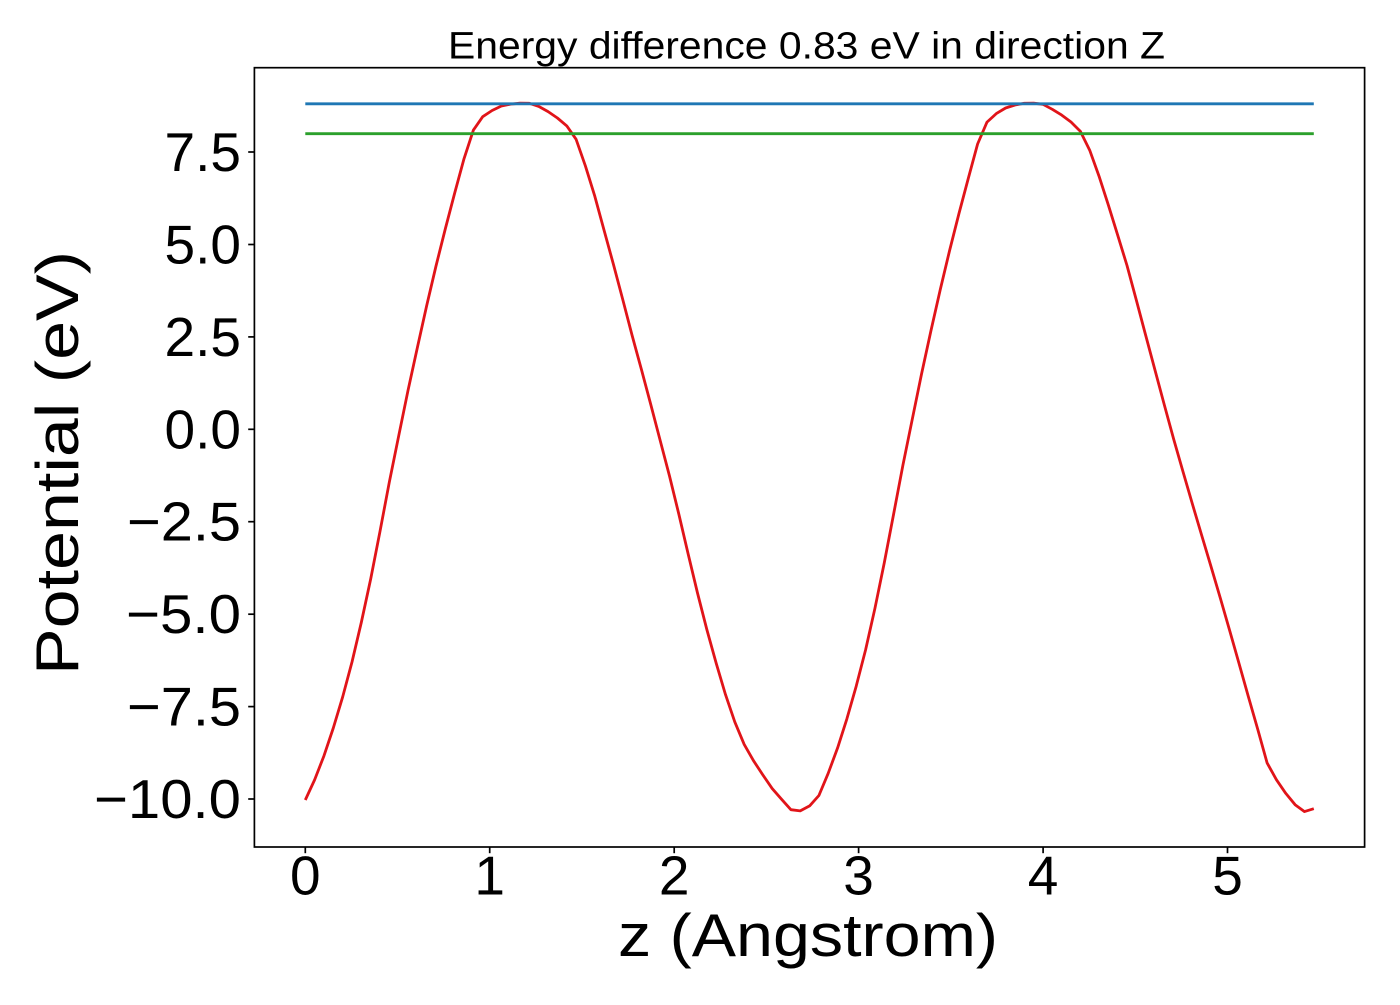 The height and width of the screenshot is (1005, 1400). I want to click on svg-text: Potential (eV), so click(57, 463).